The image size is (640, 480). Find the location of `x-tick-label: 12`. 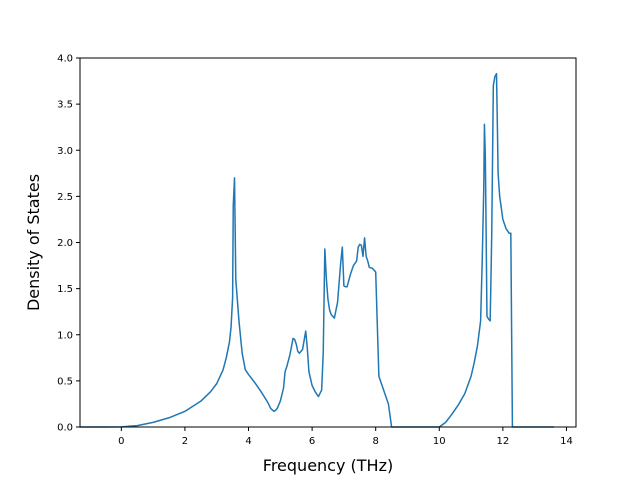

x-tick-label: 12 is located at coordinates (503, 441).